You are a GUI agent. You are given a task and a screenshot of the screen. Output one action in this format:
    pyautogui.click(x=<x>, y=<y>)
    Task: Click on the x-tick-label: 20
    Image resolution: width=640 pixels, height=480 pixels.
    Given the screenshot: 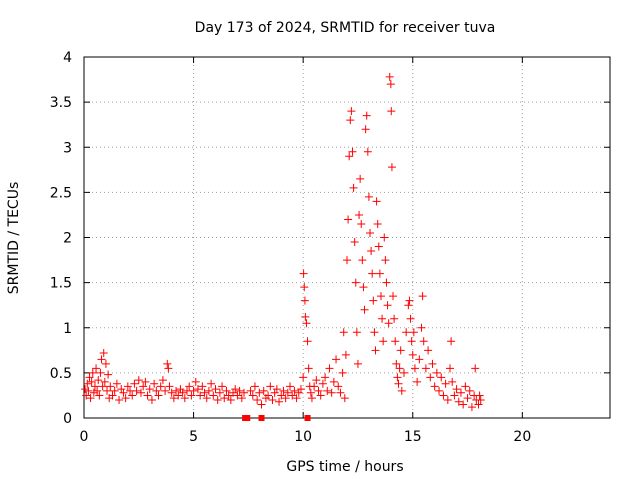 What is the action you would take?
    pyautogui.click(x=522, y=437)
    